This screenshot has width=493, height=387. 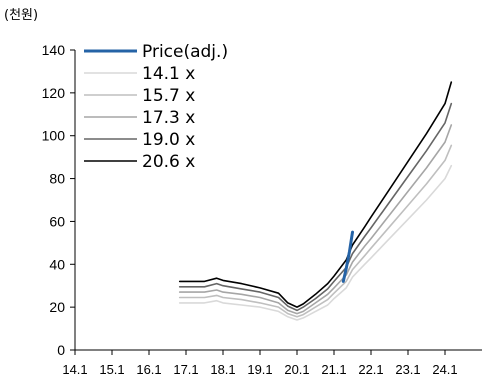 What do you see at coordinates (168, 162) in the screenshot?
I see `legend-label: 20.6 x` at bounding box center [168, 162].